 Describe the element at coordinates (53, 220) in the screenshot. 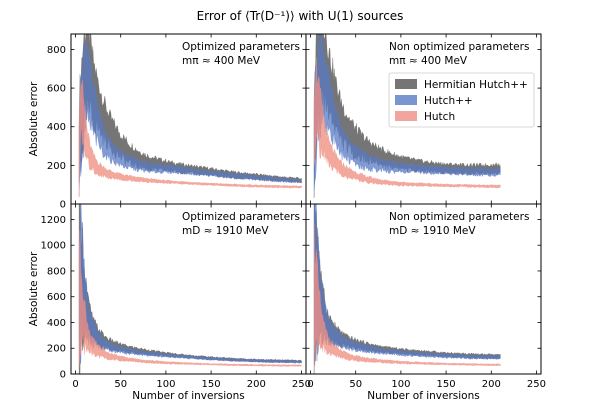

I see `y-tick-label: 1200` at that location.